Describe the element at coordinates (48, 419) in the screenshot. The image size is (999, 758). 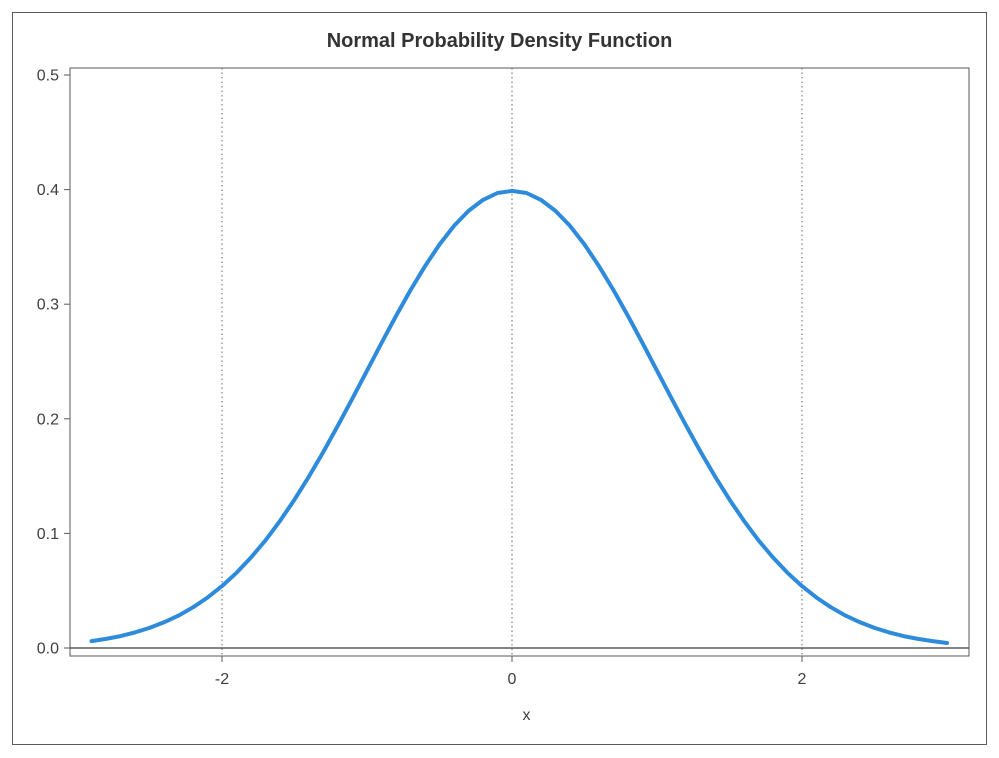
I see `y-tick-label: 0.2` at that location.